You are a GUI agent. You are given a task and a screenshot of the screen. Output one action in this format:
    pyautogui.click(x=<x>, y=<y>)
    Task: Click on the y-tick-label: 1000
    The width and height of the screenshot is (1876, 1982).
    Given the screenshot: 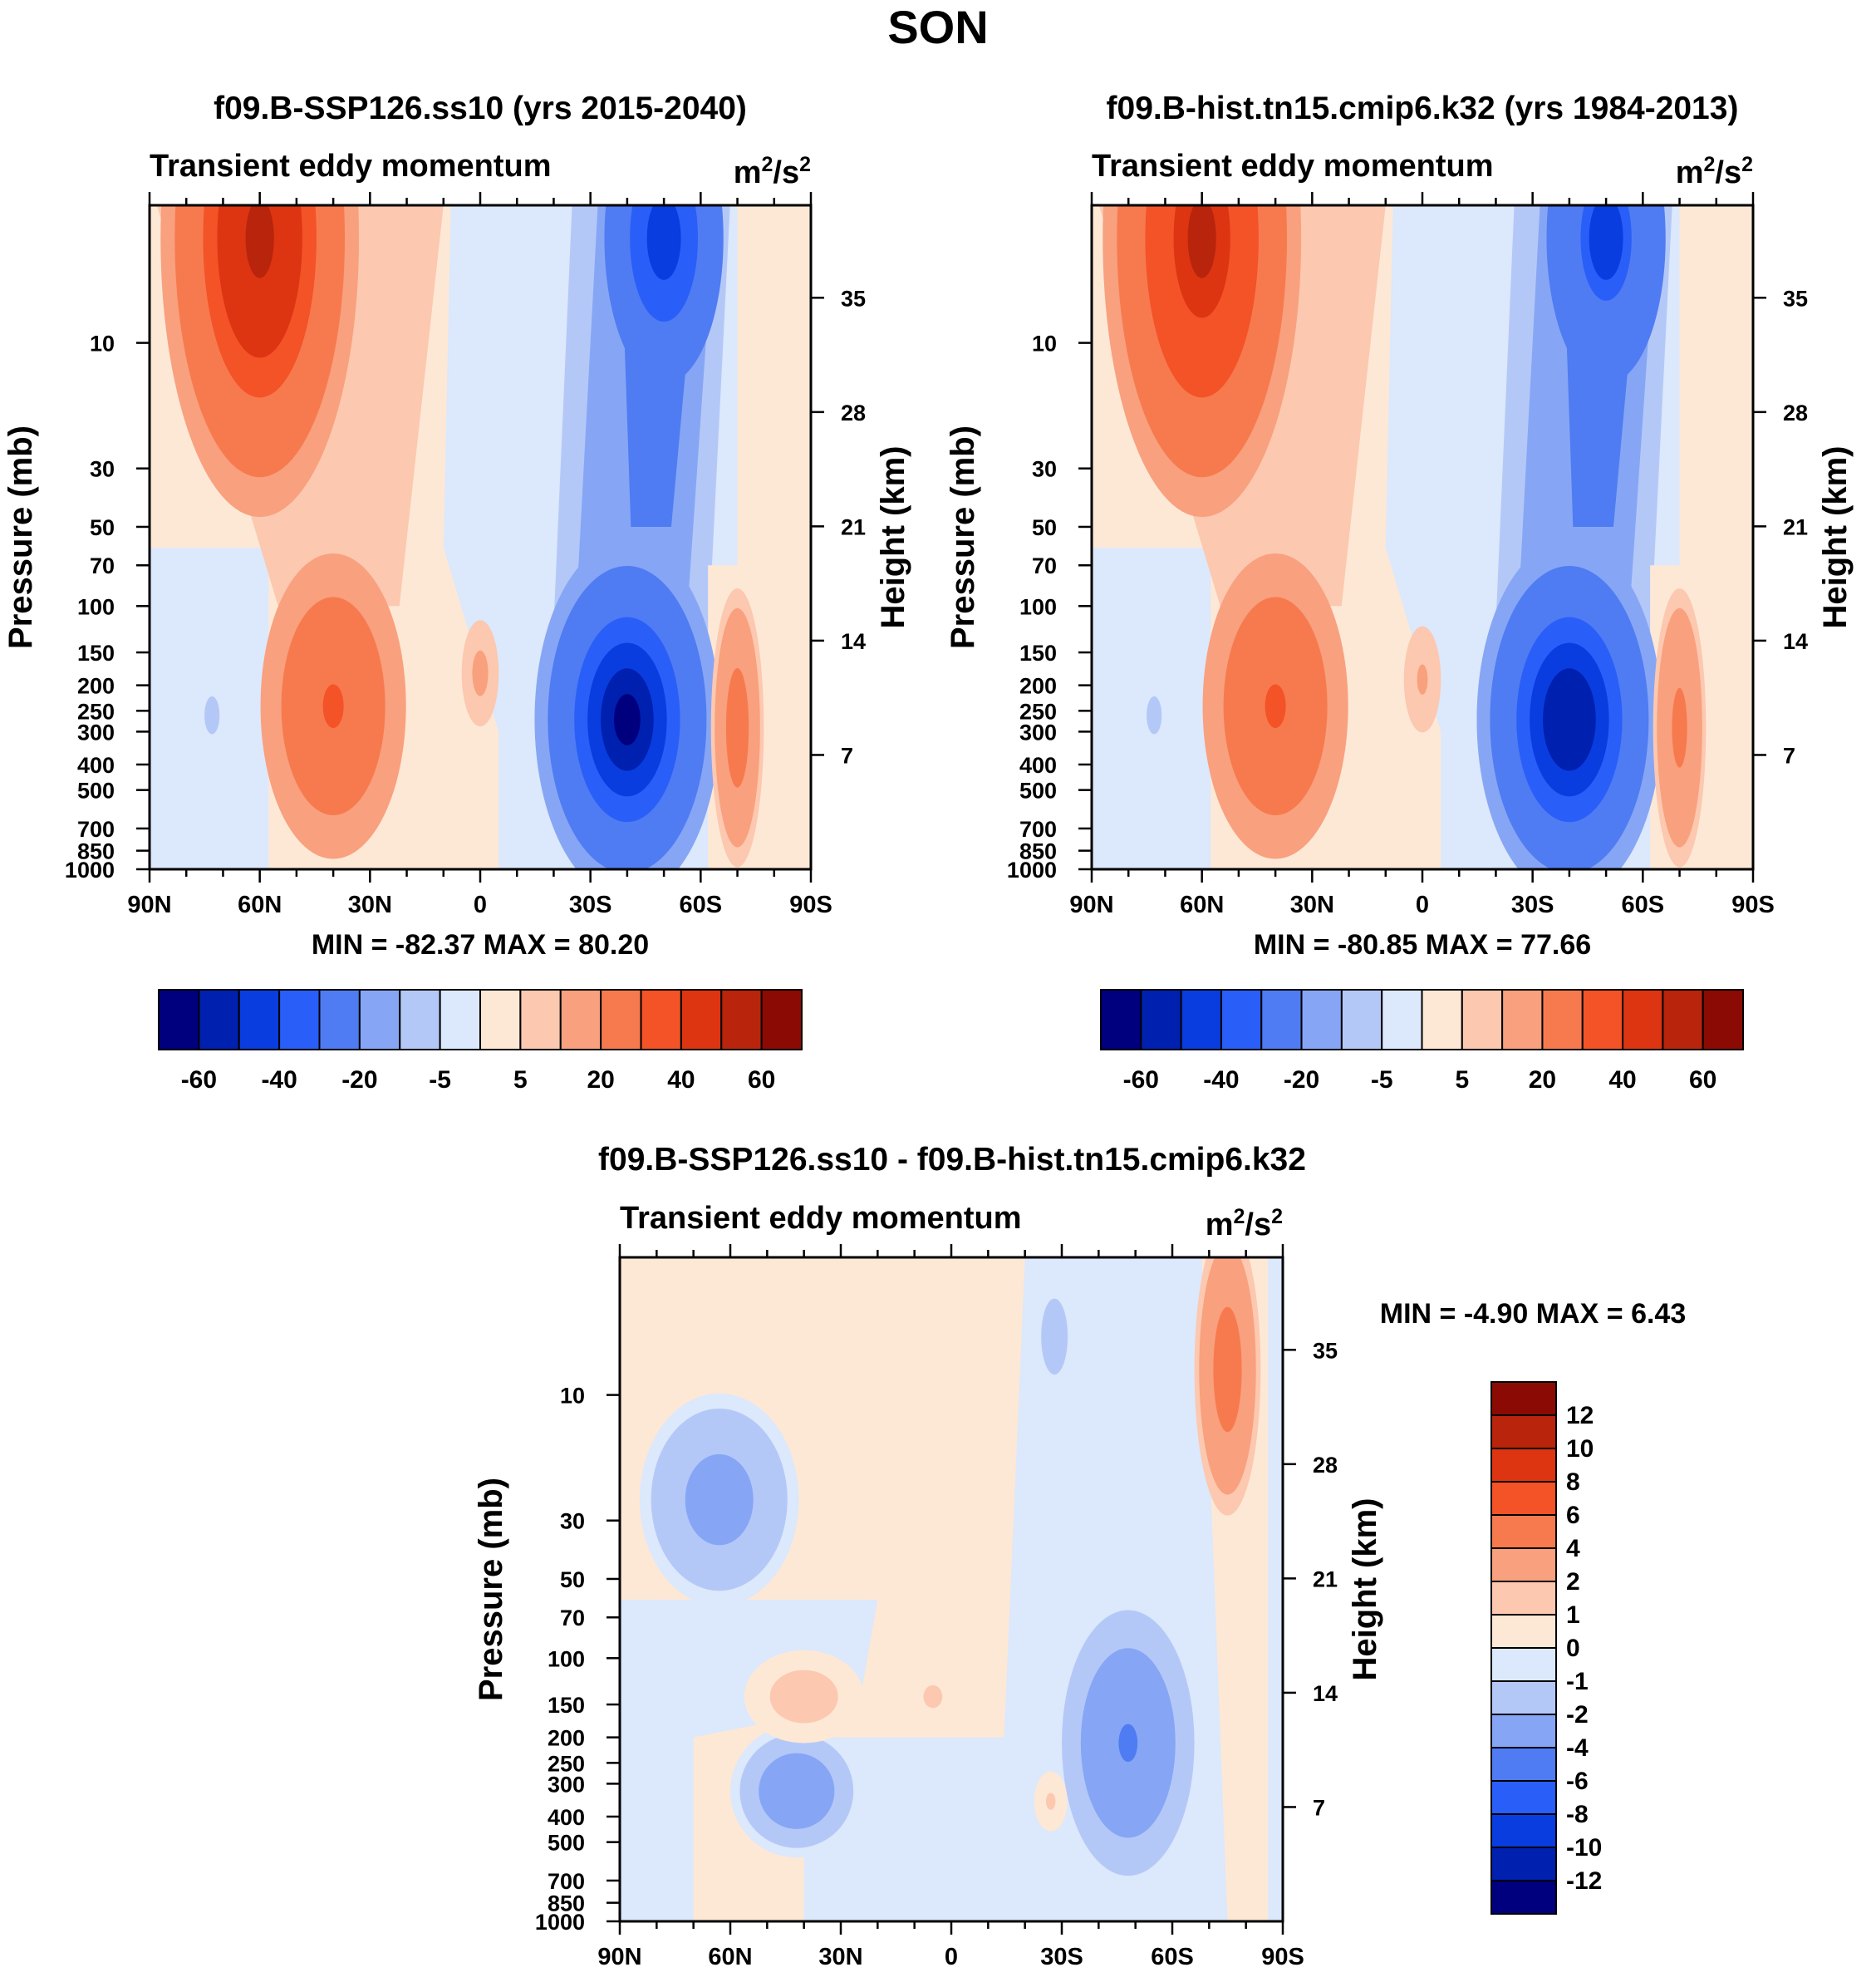 What is the action you would take?
    pyautogui.click(x=560, y=1922)
    